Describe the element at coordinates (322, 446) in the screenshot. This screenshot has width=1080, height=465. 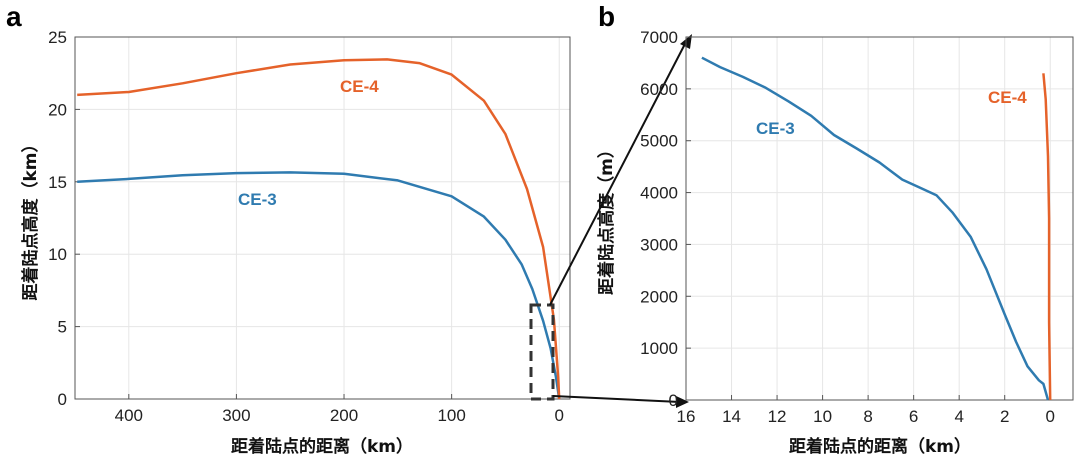
I see `panel-a-x-axis-label: 距着陆点的距离（km）` at that location.